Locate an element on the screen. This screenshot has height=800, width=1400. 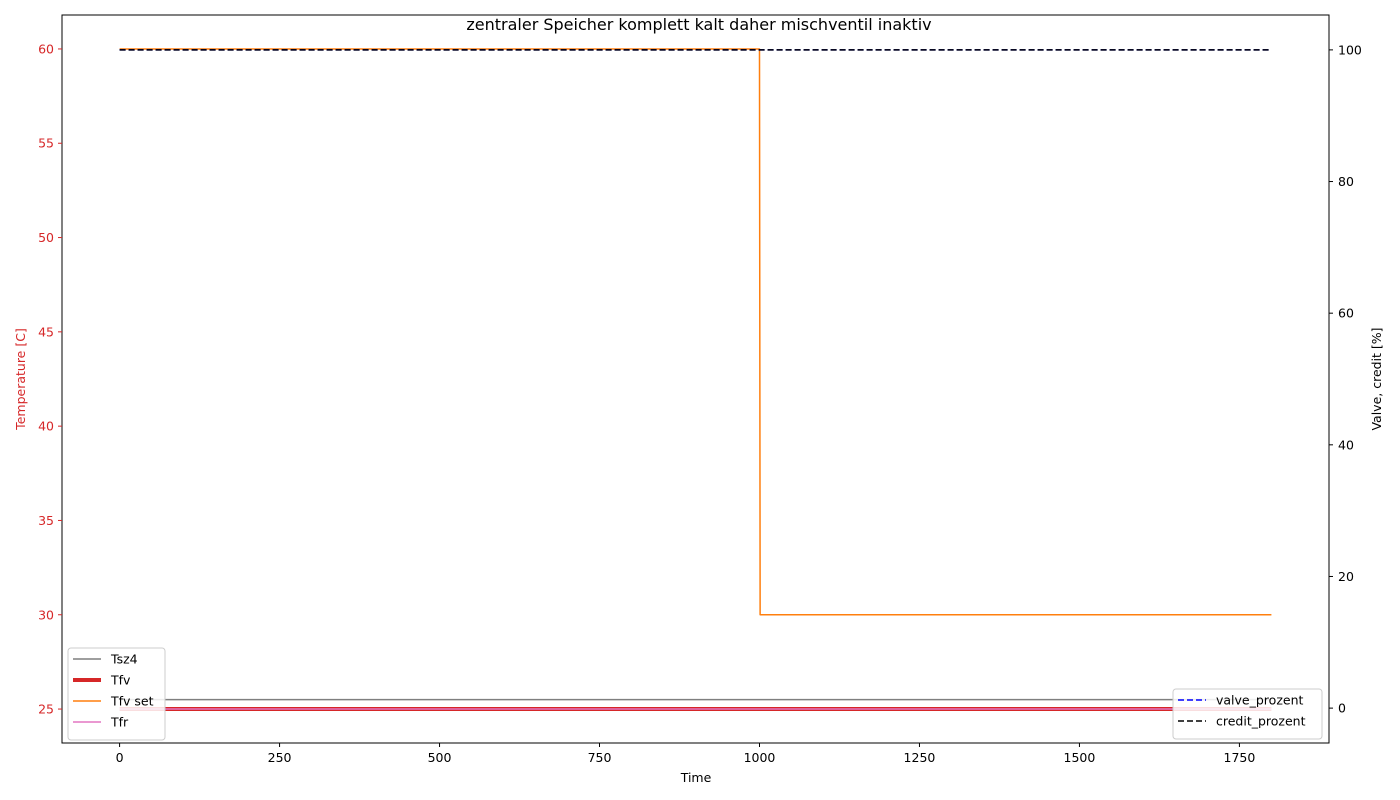
y-right-tick-label: 20 is located at coordinates (1346, 576).